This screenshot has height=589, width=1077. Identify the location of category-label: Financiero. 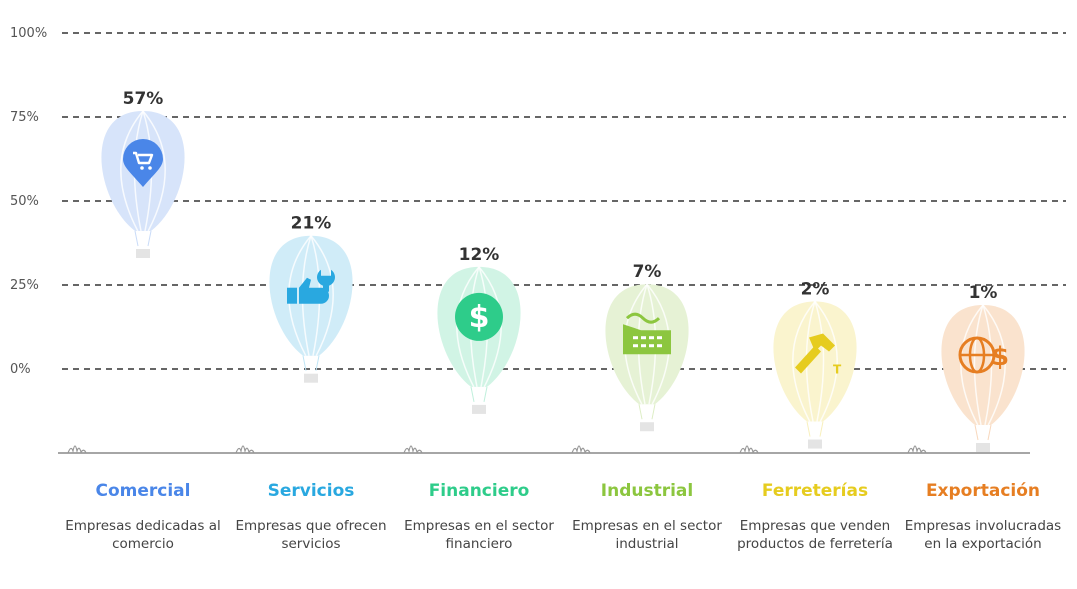
(479, 491).